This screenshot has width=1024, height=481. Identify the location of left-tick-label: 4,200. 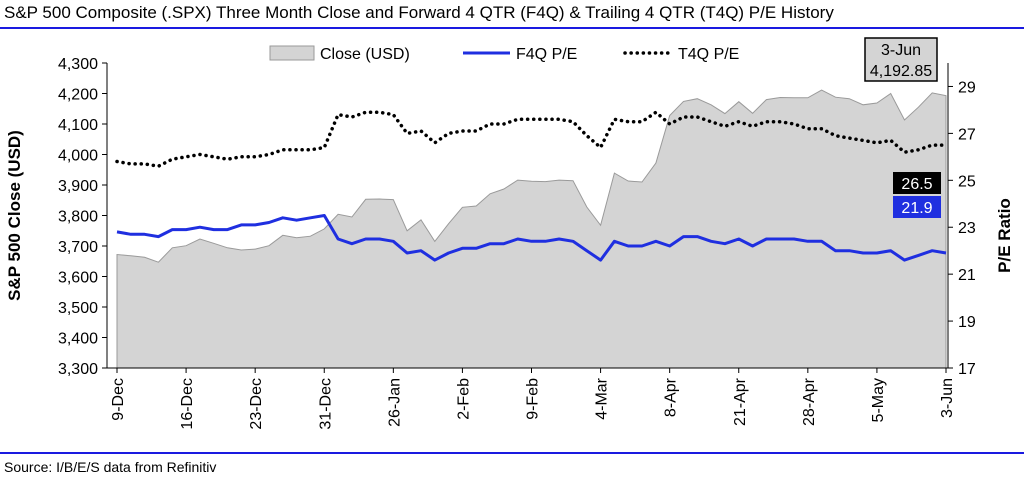
(78, 95).